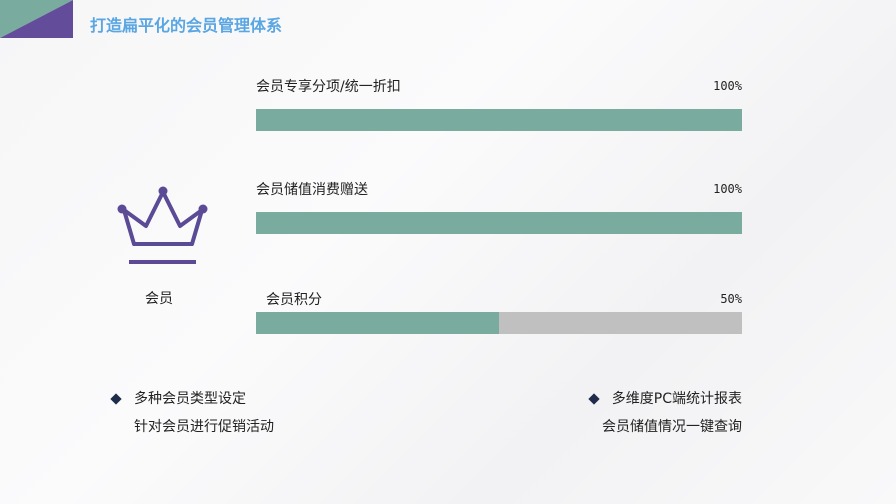 Image resolution: width=896 pixels, height=504 pixels. Describe the element at coordinates (731, 299) in the screenshot. I see `bar-percent: 50%` at that location.